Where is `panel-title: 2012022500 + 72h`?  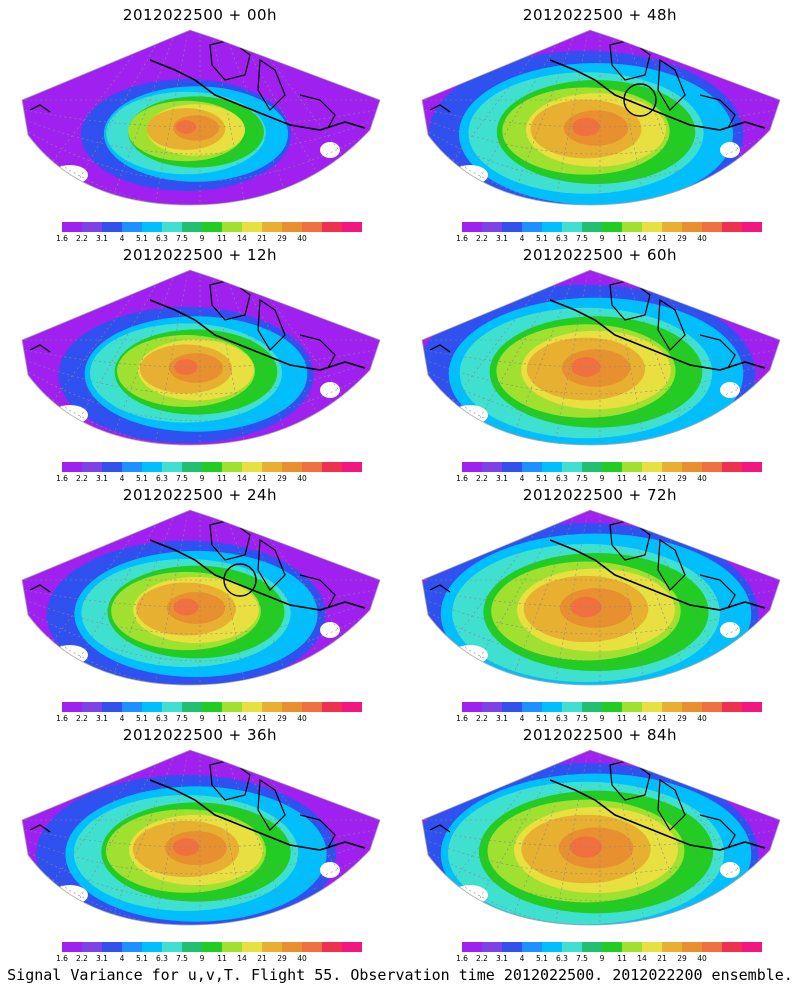 panel-title: 2012022500 + 72h is located at coordinates (600, 495).